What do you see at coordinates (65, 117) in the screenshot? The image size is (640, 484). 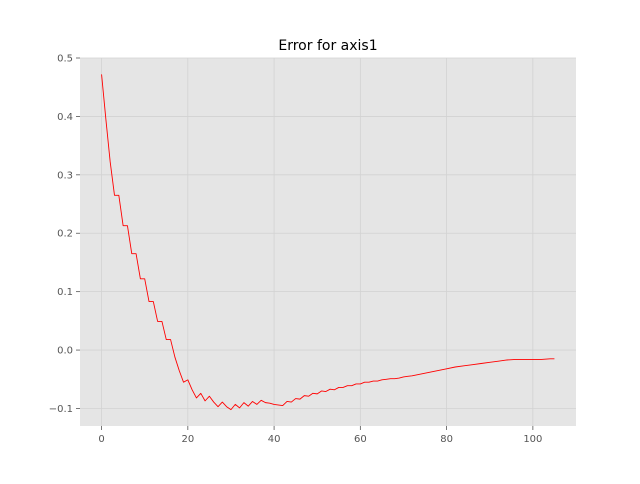 I see `y-tick-label: 0.4` at bounding box center [65, 117].